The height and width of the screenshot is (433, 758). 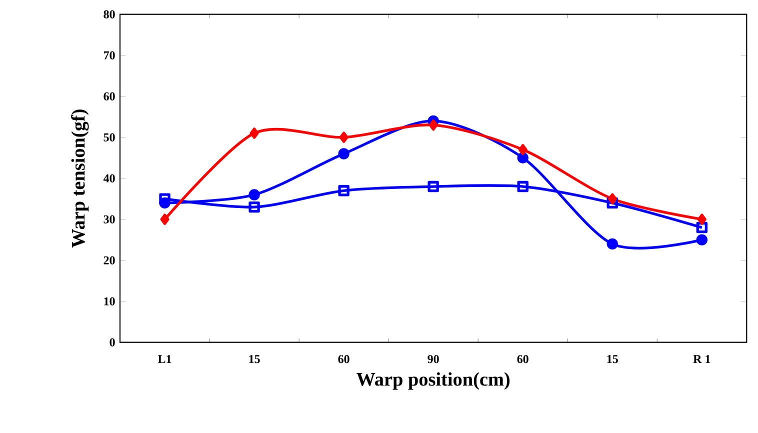 What do you see at coordinates (112, 342) in the screenshot?
I see `y-tick-label: 0` at bounding box center [112, 342].